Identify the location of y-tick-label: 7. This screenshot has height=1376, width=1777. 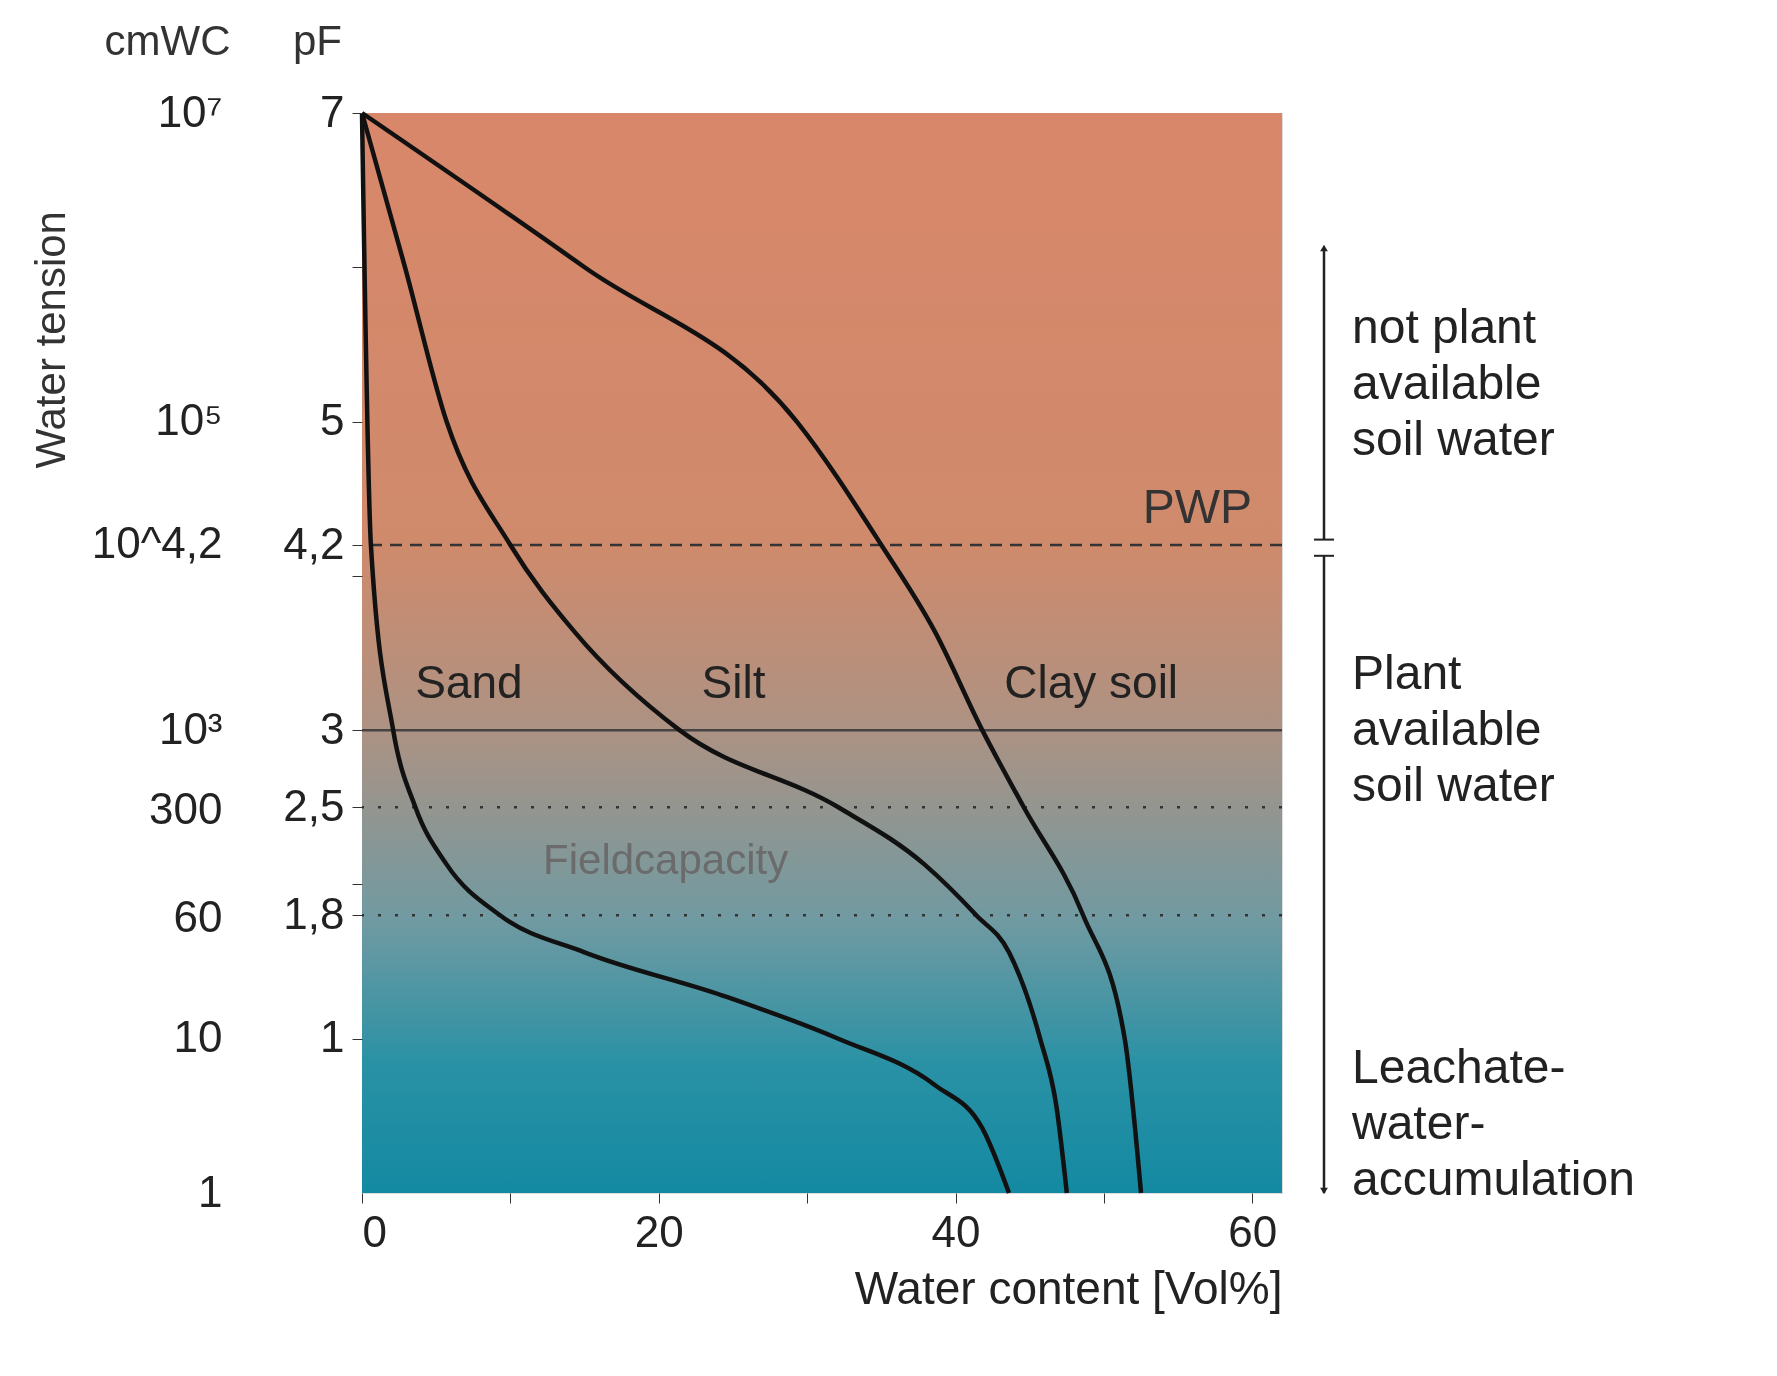
(332, 111).